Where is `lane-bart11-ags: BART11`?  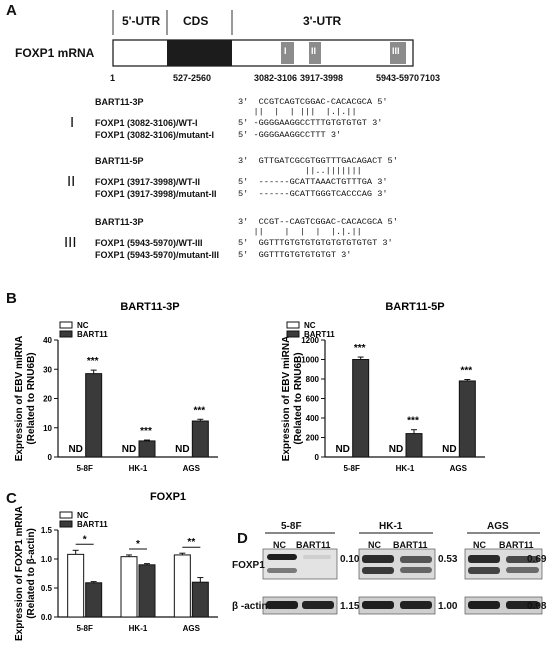 lane-bart11-ags: BART11 is located at coordinates (516, 545).